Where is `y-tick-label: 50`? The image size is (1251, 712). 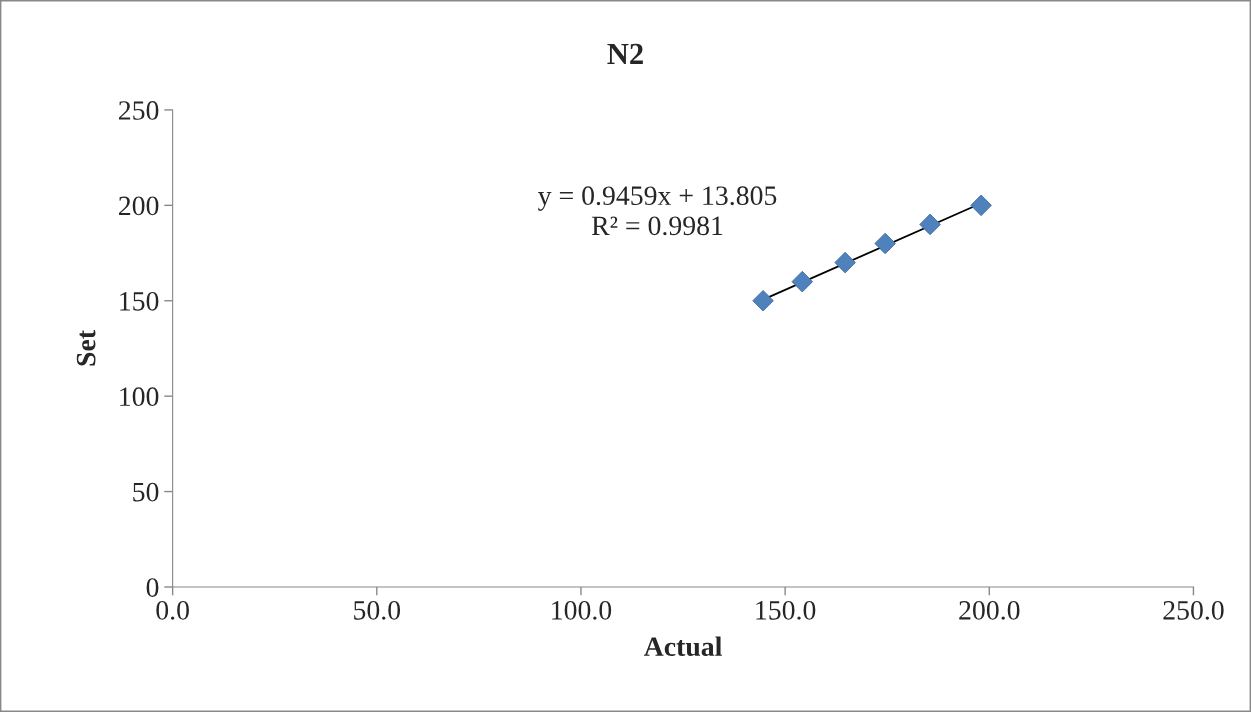 y-tick-label: 50 is located at coordinates (146, 492).